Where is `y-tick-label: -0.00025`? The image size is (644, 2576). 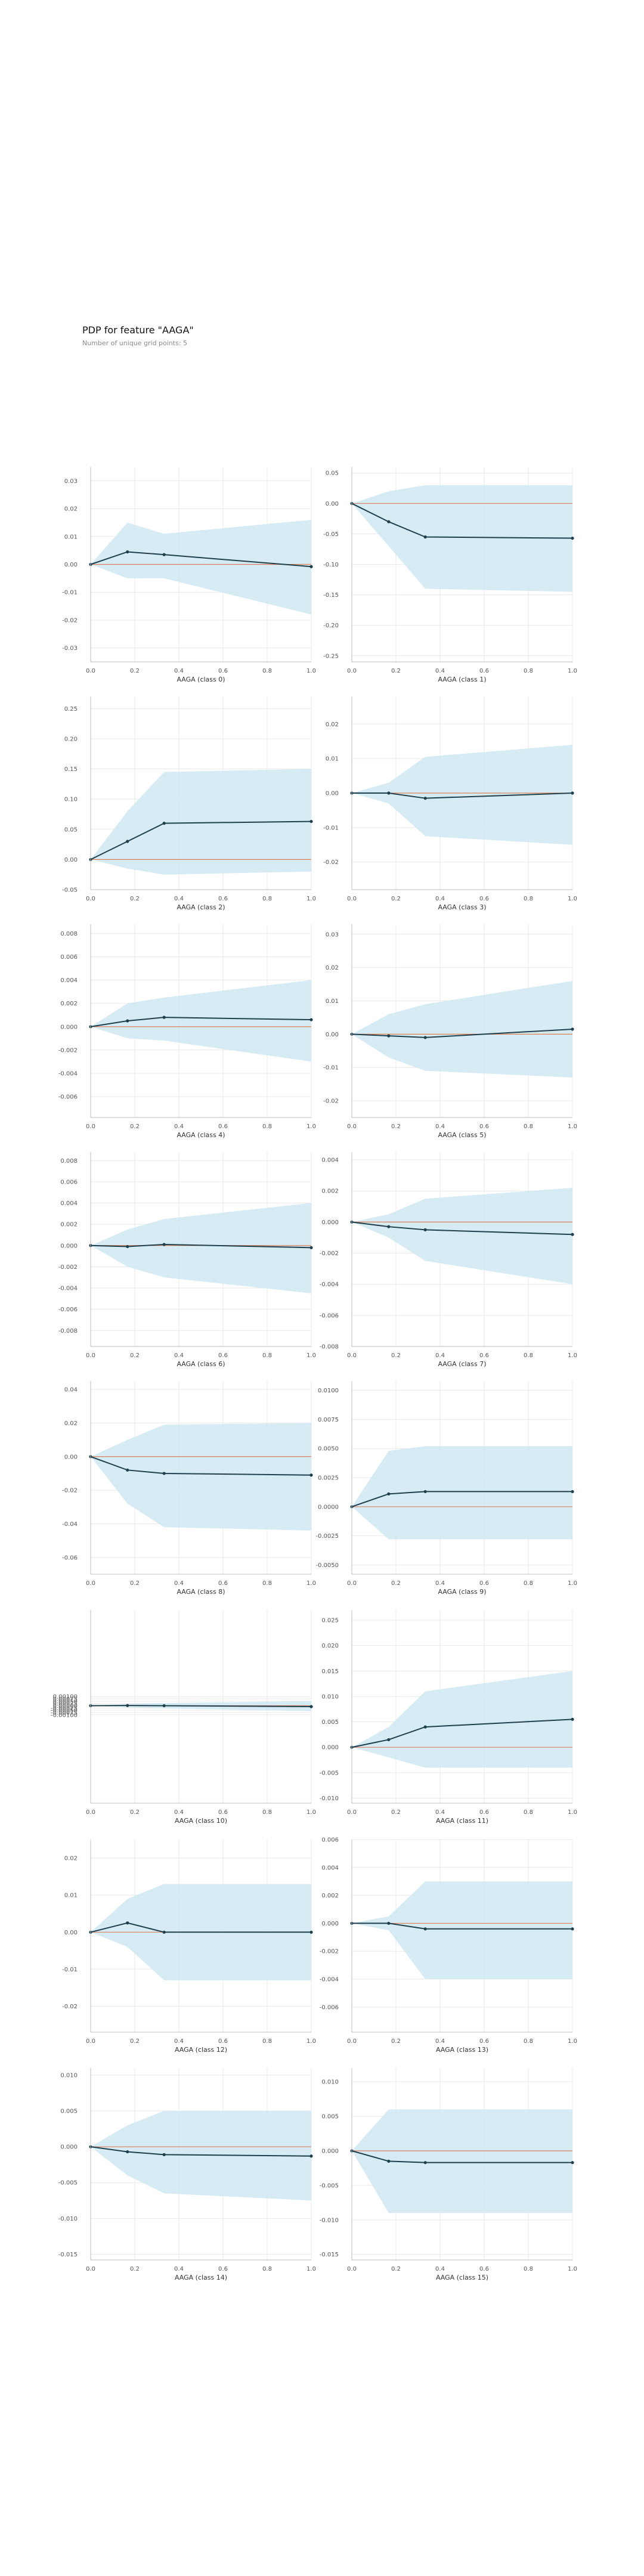
y-tick-label: -0.00025 is located at coordinates (64, 1709).